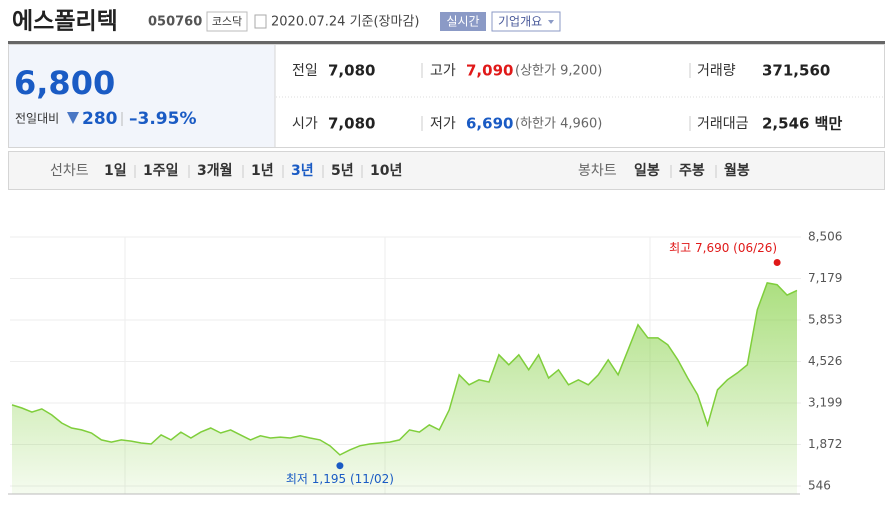 The height and width of the screenshot is (509, 885). I want to click on down-icon, so click(73, 118).